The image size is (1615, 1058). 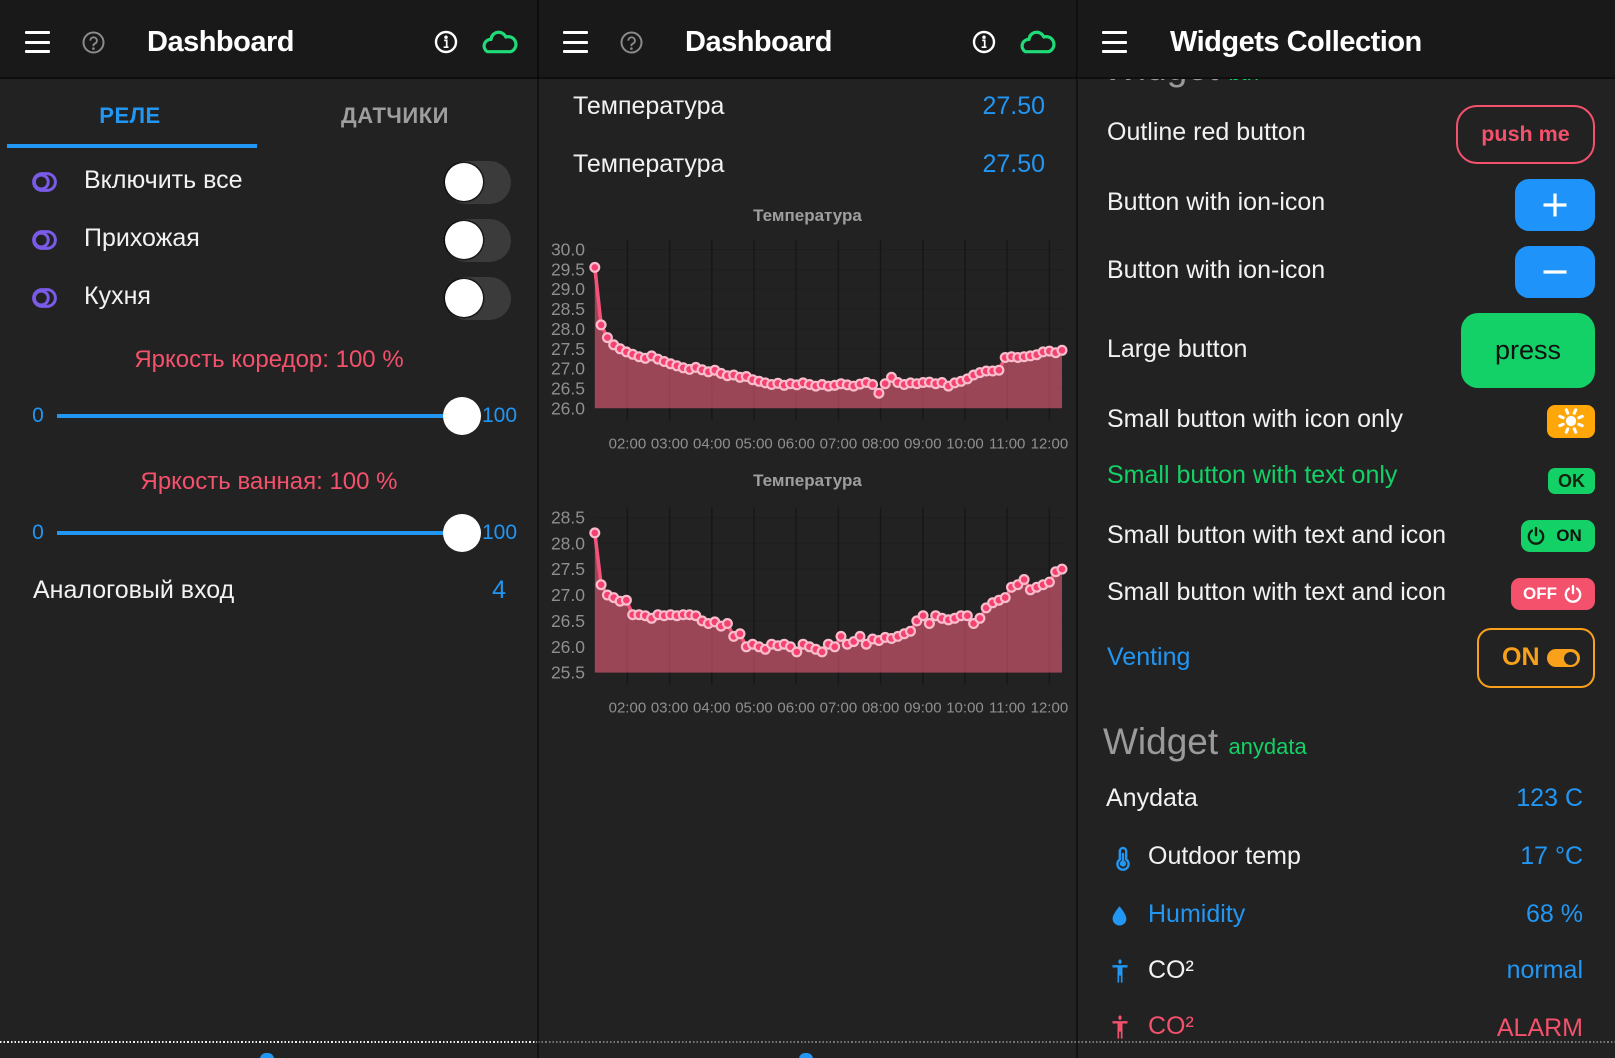 What do you see at coordinates (568, 673) in the screenshot?
I see `svg-text: 25.5` at bounding box center [568, 673].